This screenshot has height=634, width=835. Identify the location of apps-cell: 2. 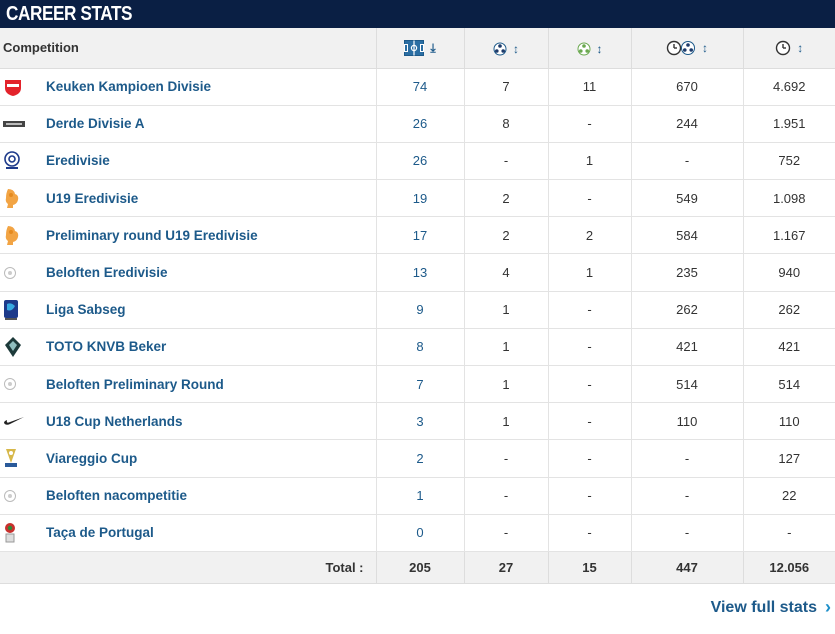
(419, 458).